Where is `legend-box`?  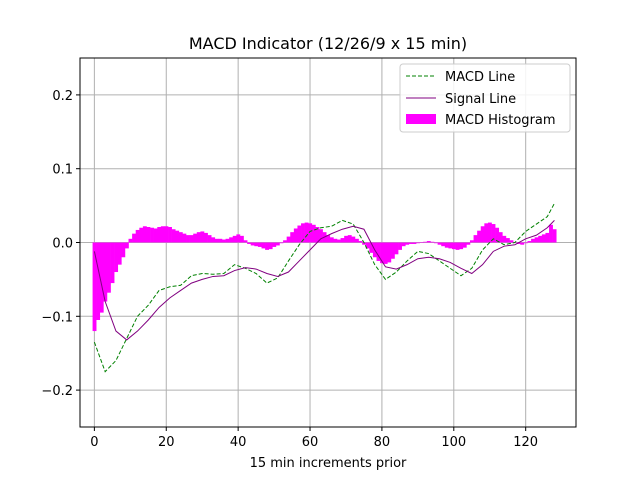 legend-box is located at coordinates (485, 98).